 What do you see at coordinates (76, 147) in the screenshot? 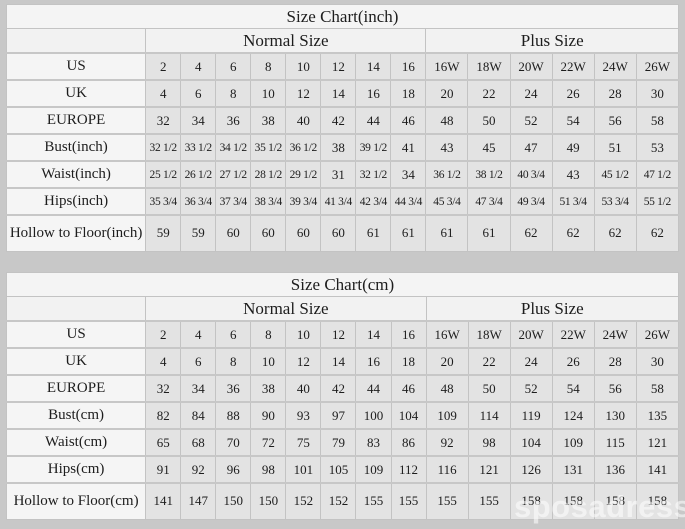
I see `row-label: Bust(inch)` at bounding box center [76, 147].